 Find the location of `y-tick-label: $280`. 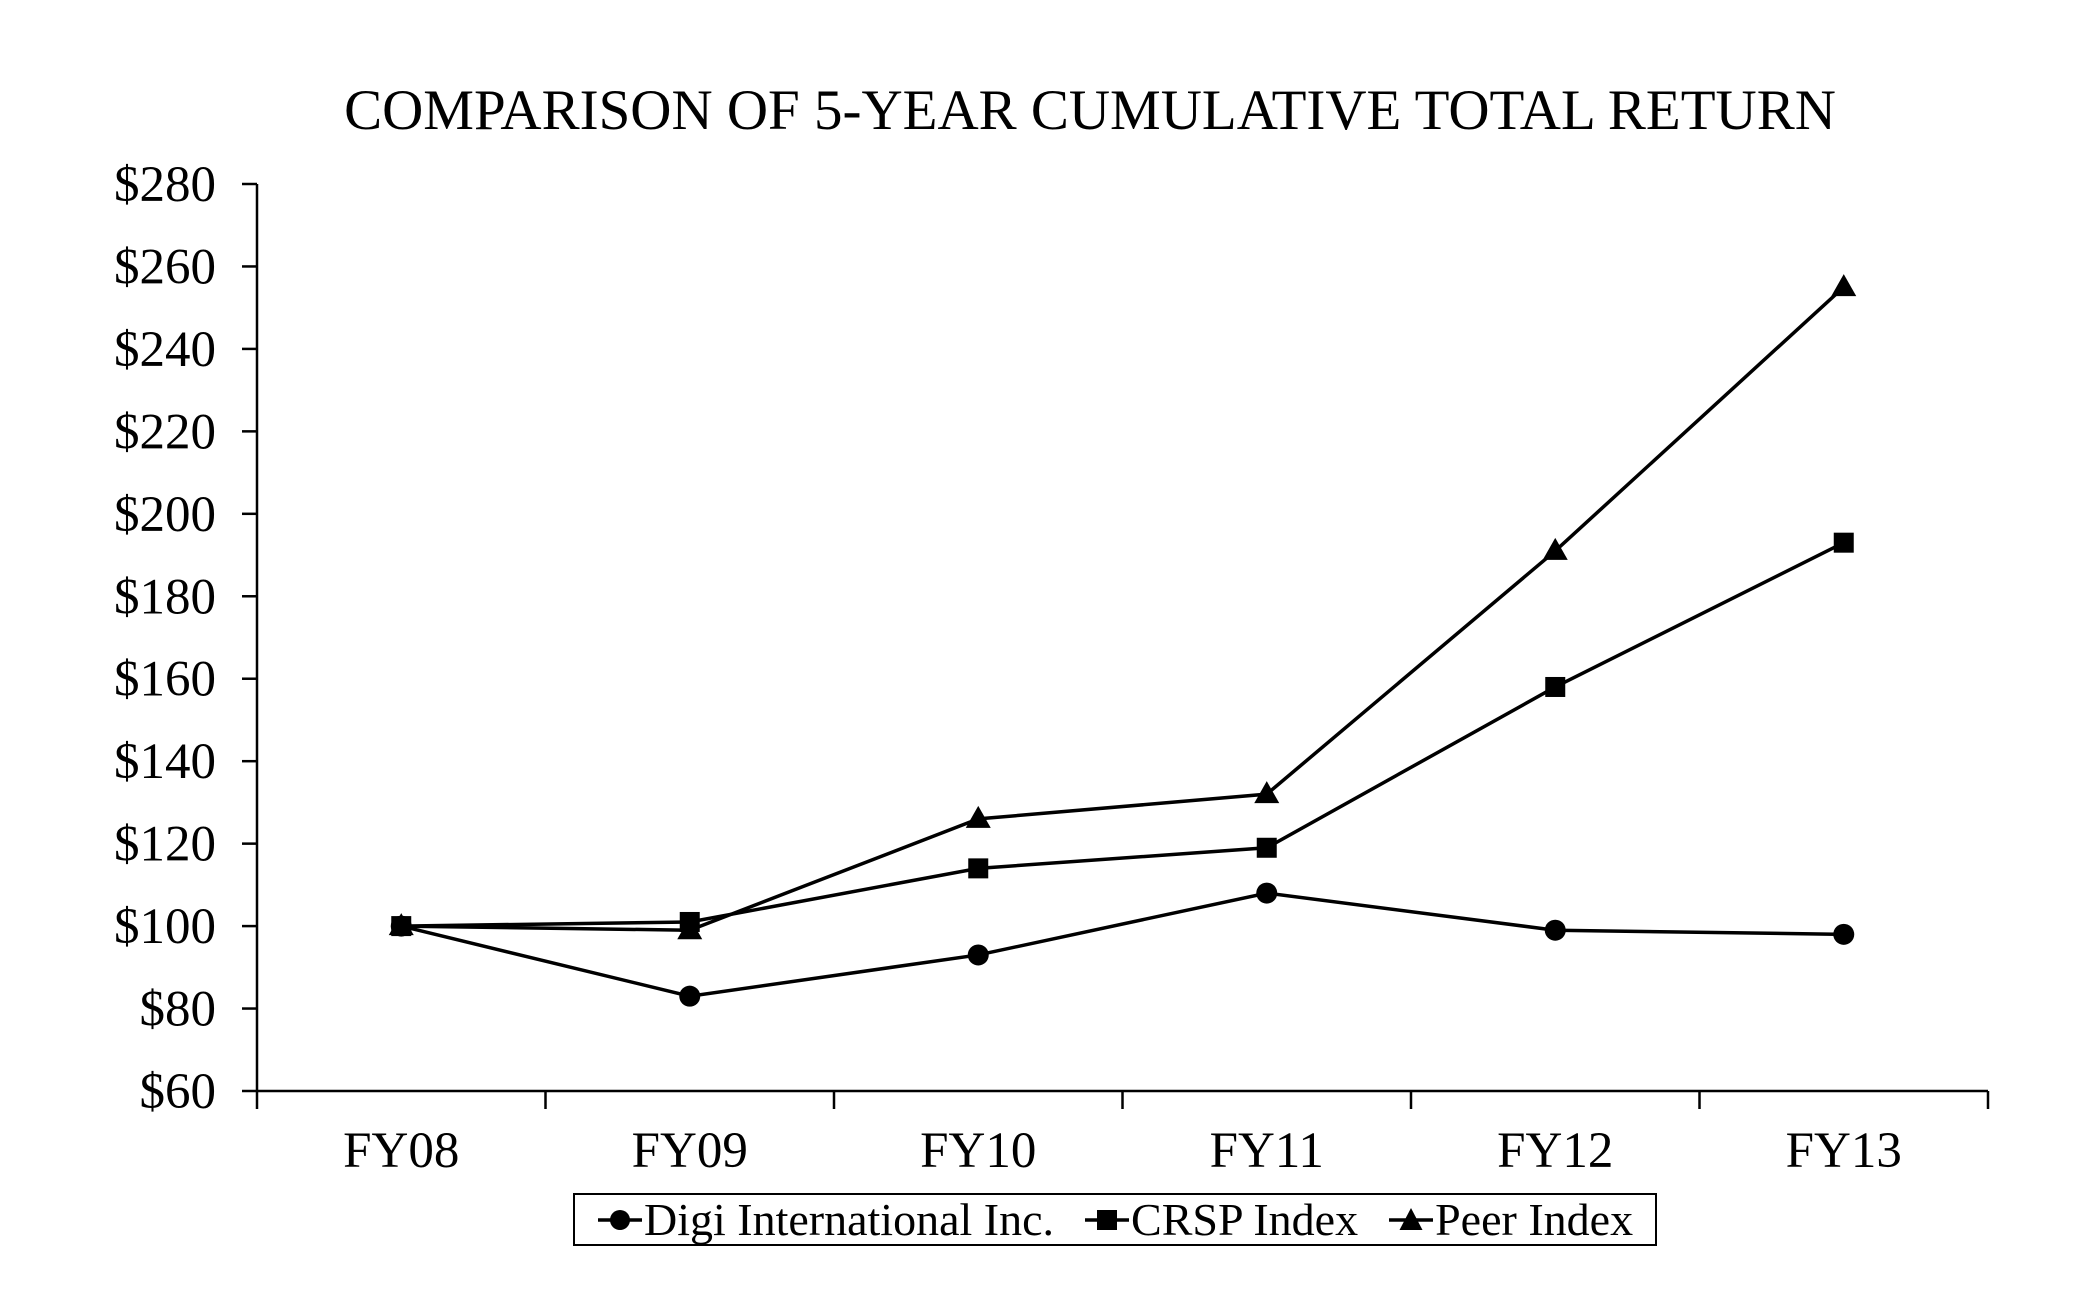

y-tick-label: $280 is located at coordinates (165, 185).